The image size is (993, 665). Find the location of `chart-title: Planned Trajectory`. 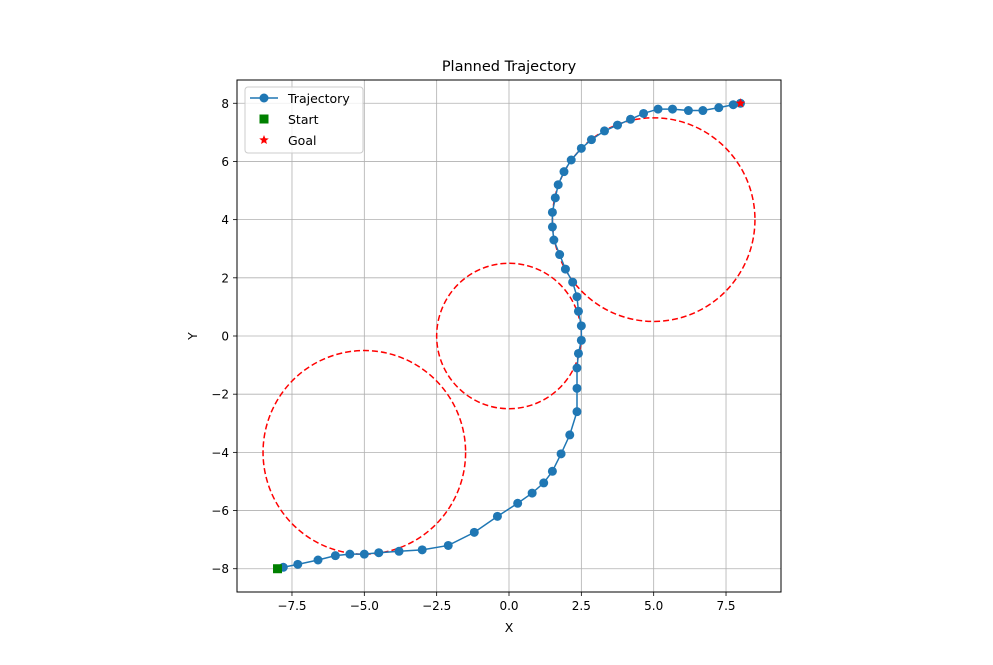

chart-title: Planned Trajectory is located at coordinates (509, 67).